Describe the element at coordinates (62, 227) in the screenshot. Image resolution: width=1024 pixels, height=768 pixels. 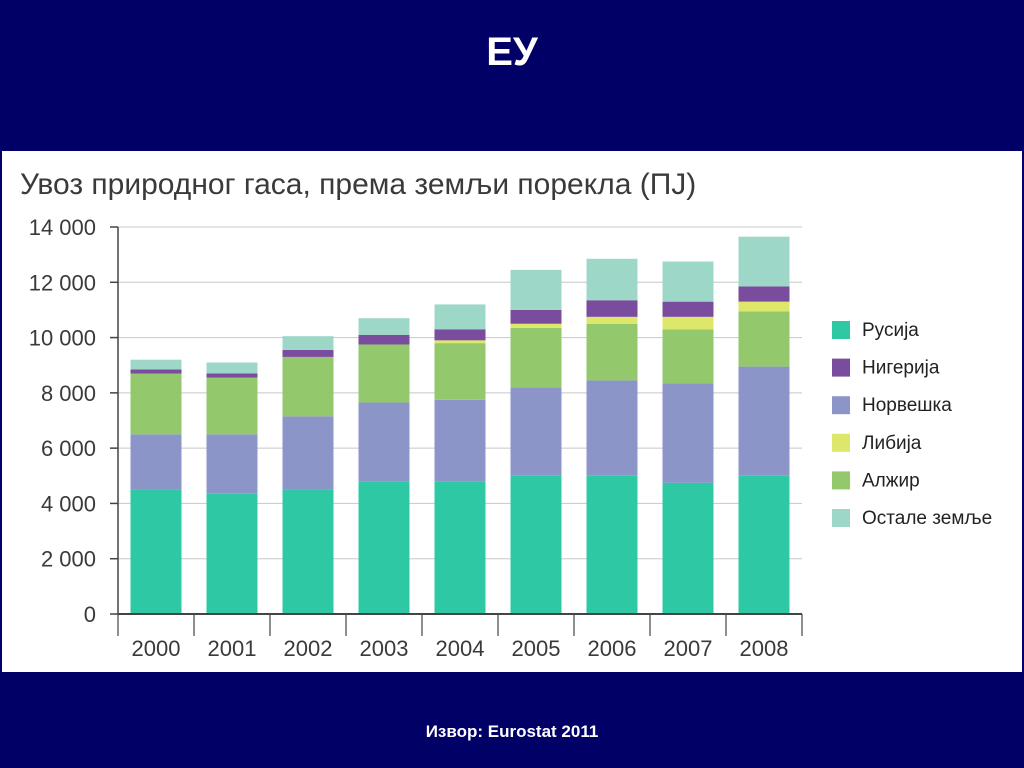
I see `y-tick-label: 14 000` at that location.